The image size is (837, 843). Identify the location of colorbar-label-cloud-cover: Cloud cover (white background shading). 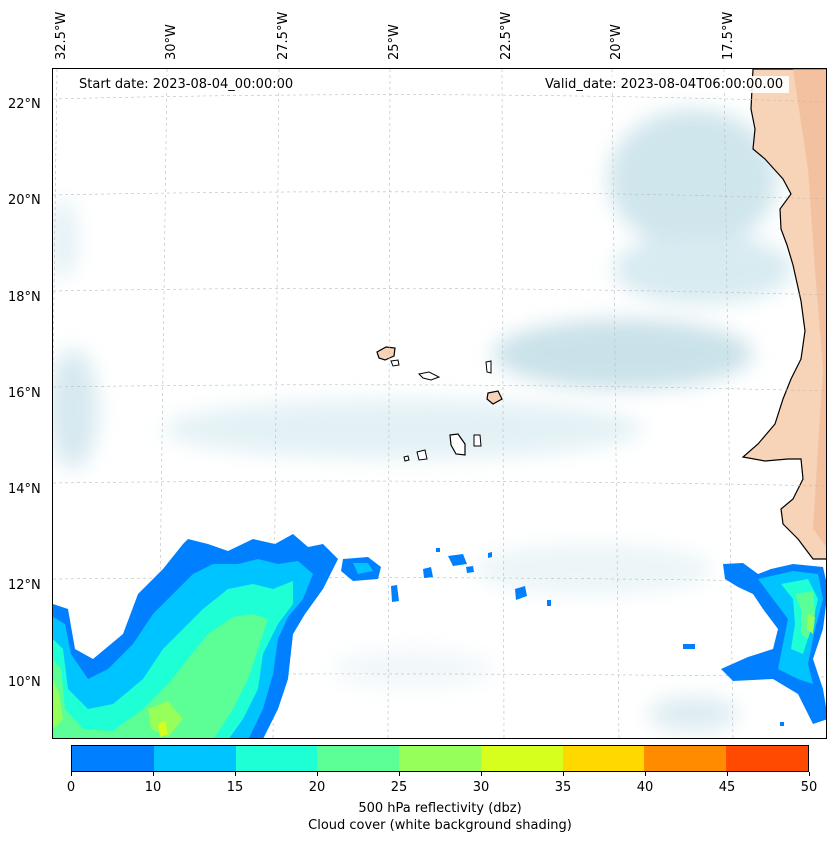
(440, 825).